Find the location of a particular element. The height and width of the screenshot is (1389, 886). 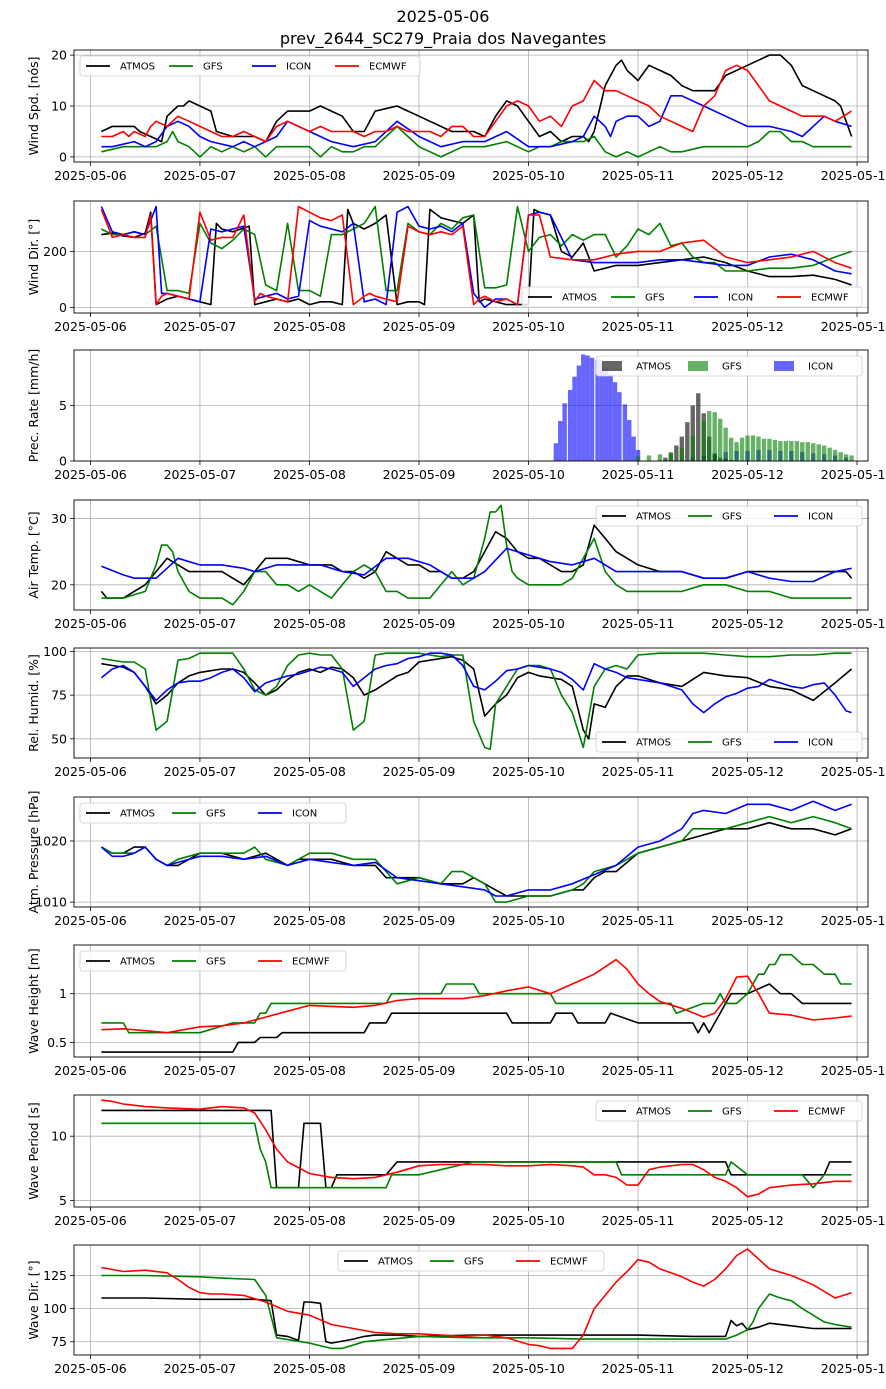

y-tick-label: 0 is located at coordinates (63, 307).